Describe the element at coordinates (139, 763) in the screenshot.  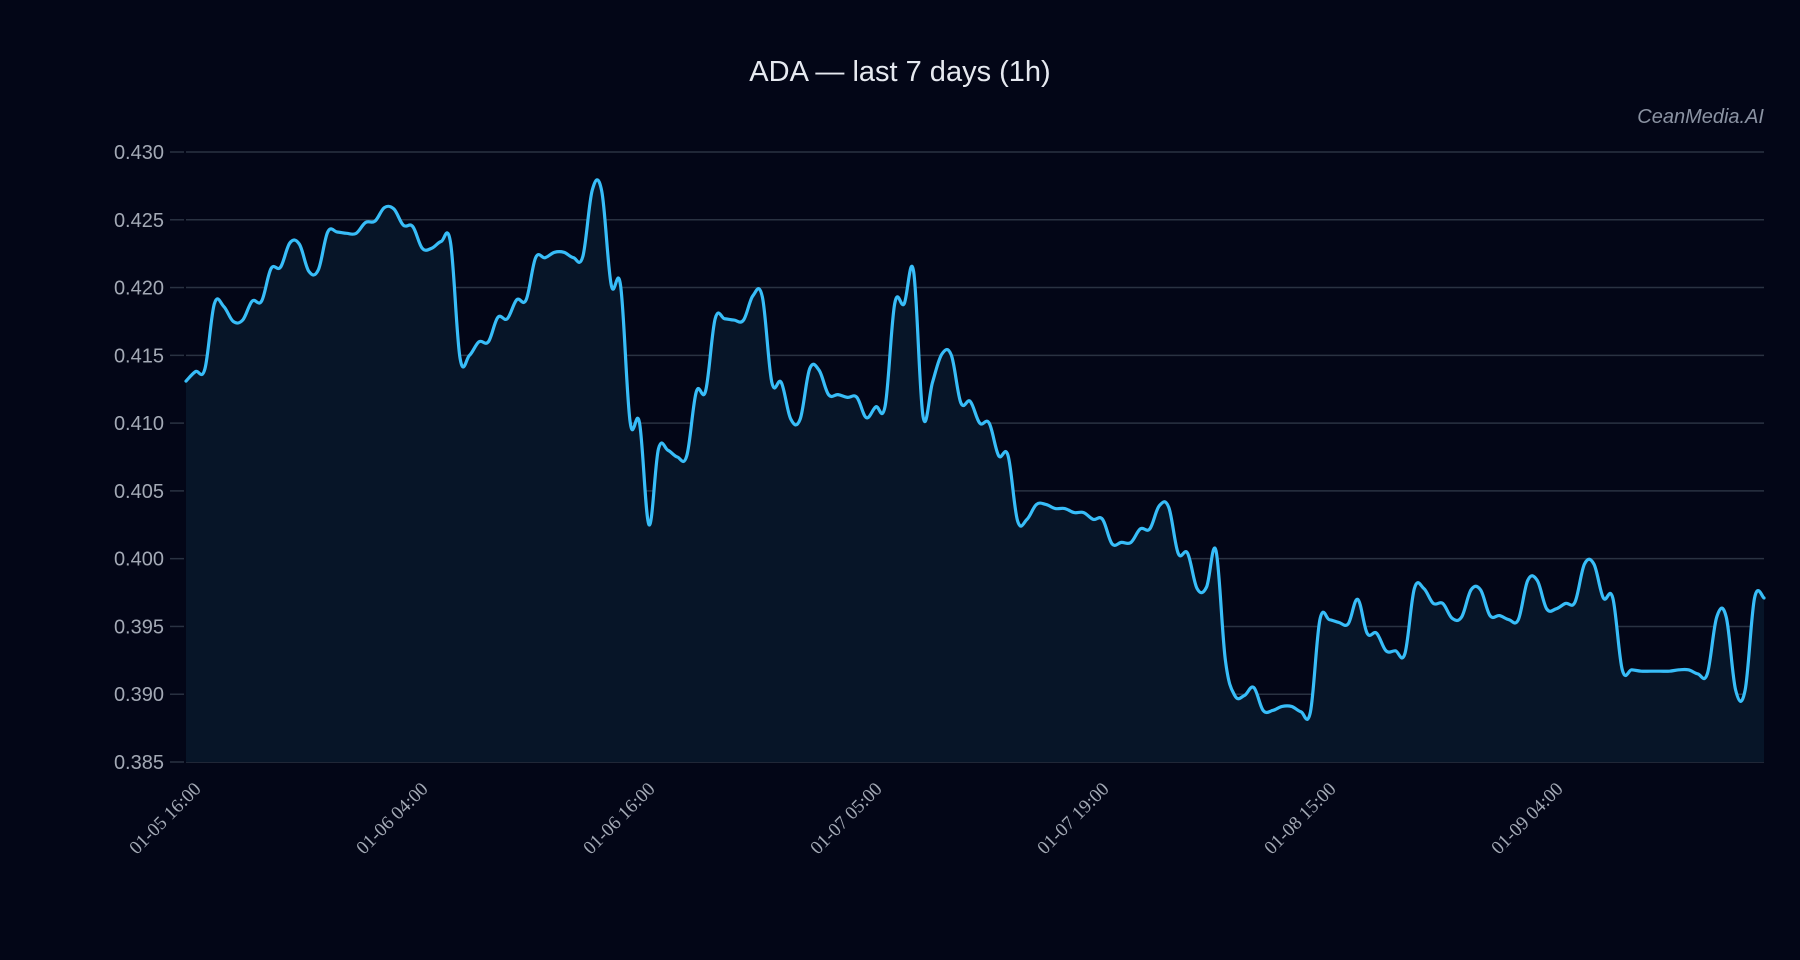
I see `y-tick-label: 0.385` at that location.